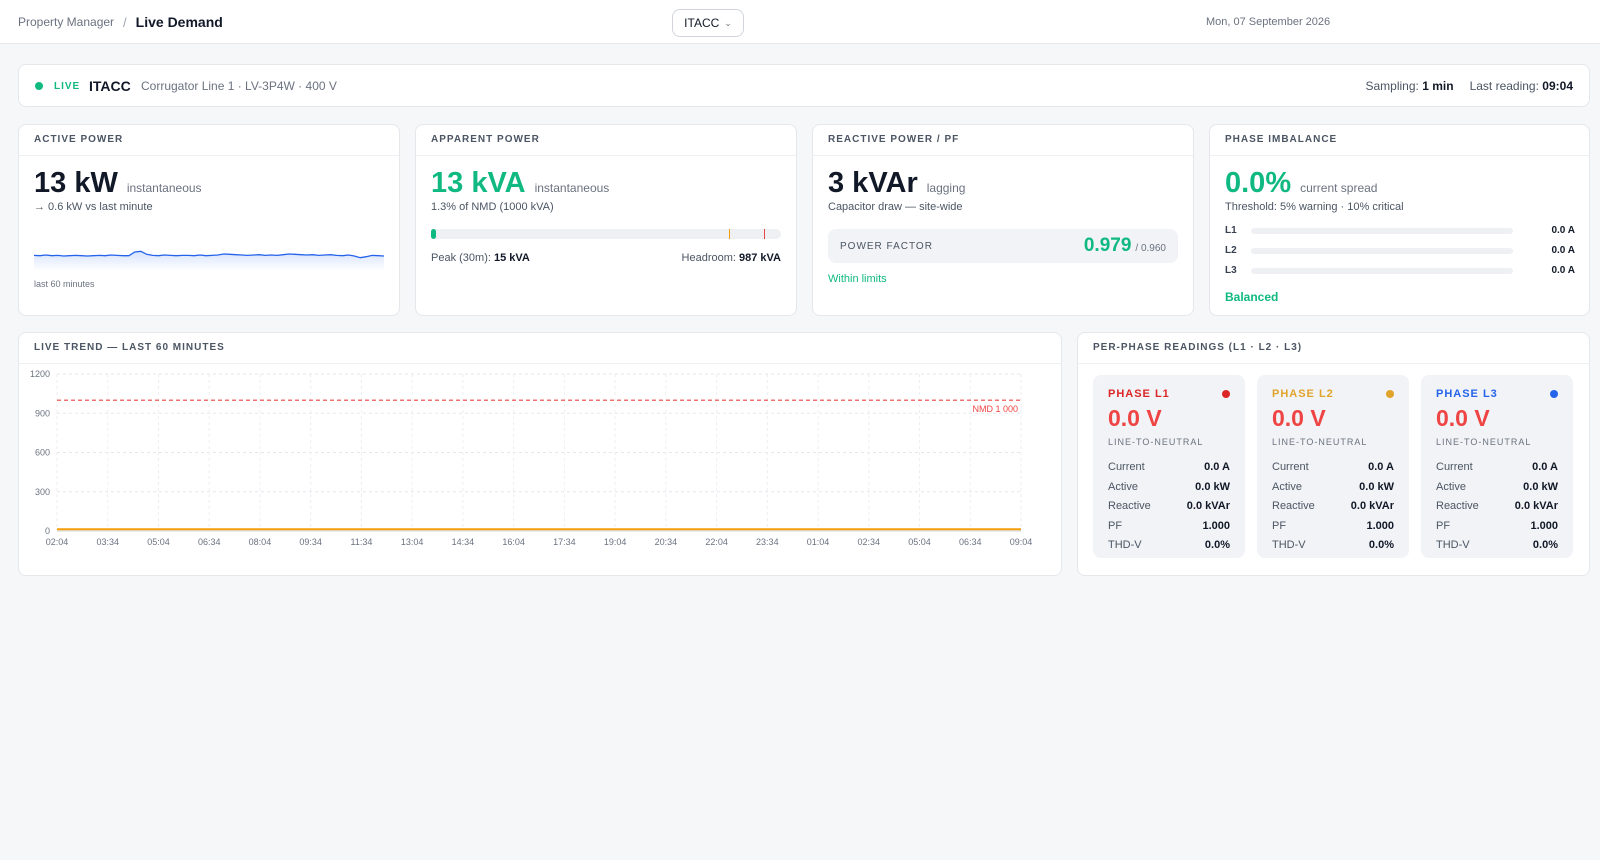 The image size is (1600, 860). I want to click on reactive-power-value: 3 kVAr, so click(873, 183).